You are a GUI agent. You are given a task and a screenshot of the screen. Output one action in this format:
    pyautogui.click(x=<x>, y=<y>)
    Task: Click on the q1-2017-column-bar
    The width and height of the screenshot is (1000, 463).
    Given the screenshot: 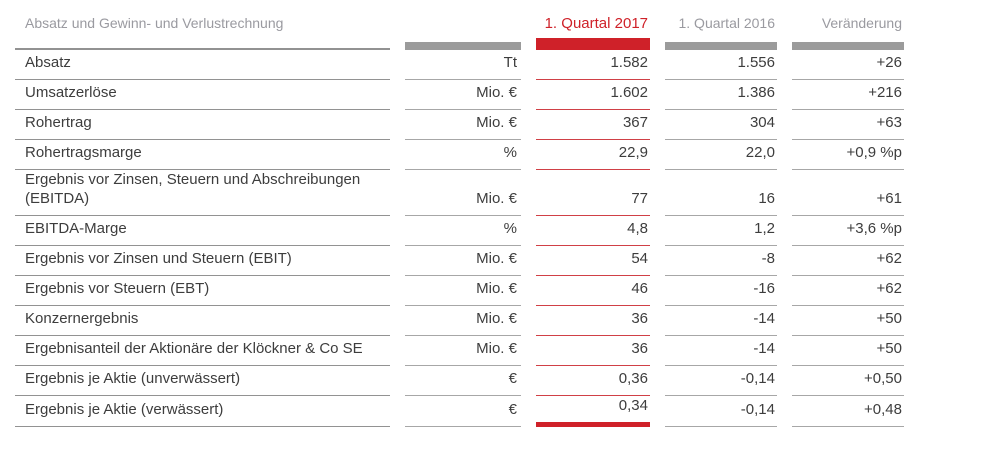 What is the action you would take?
    pyautogui.click(x=593, y=44)
    